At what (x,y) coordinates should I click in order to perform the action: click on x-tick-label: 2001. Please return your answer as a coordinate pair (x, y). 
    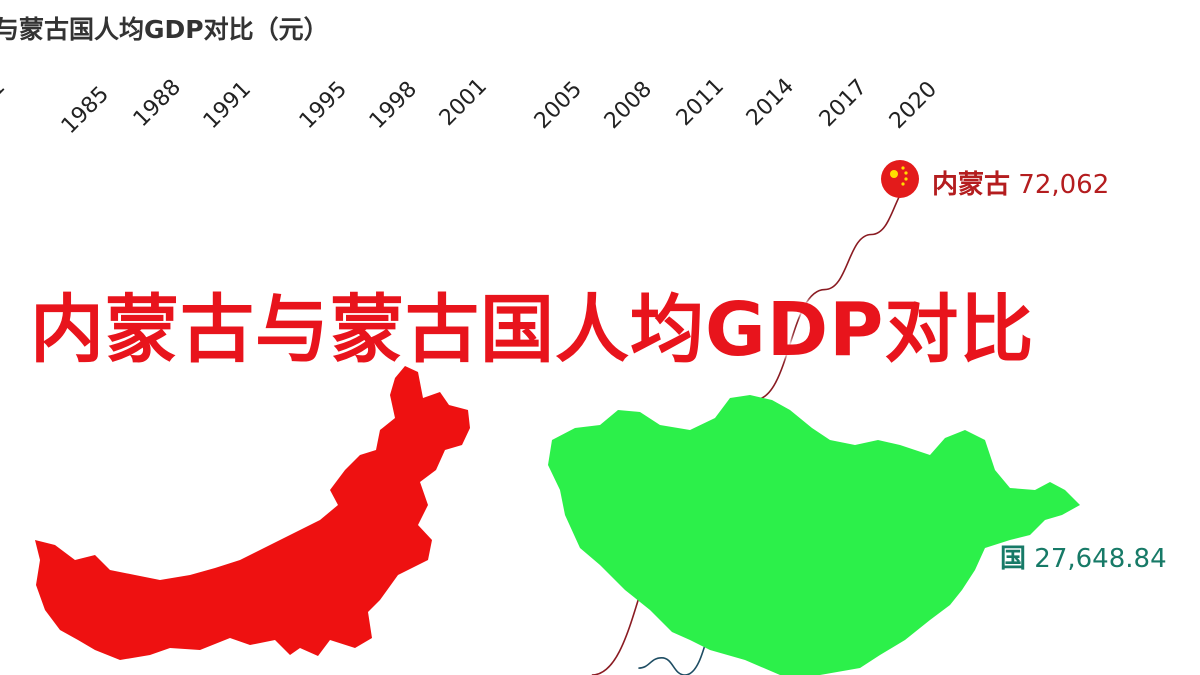
    Looking at the image, I should click on (463, 102).